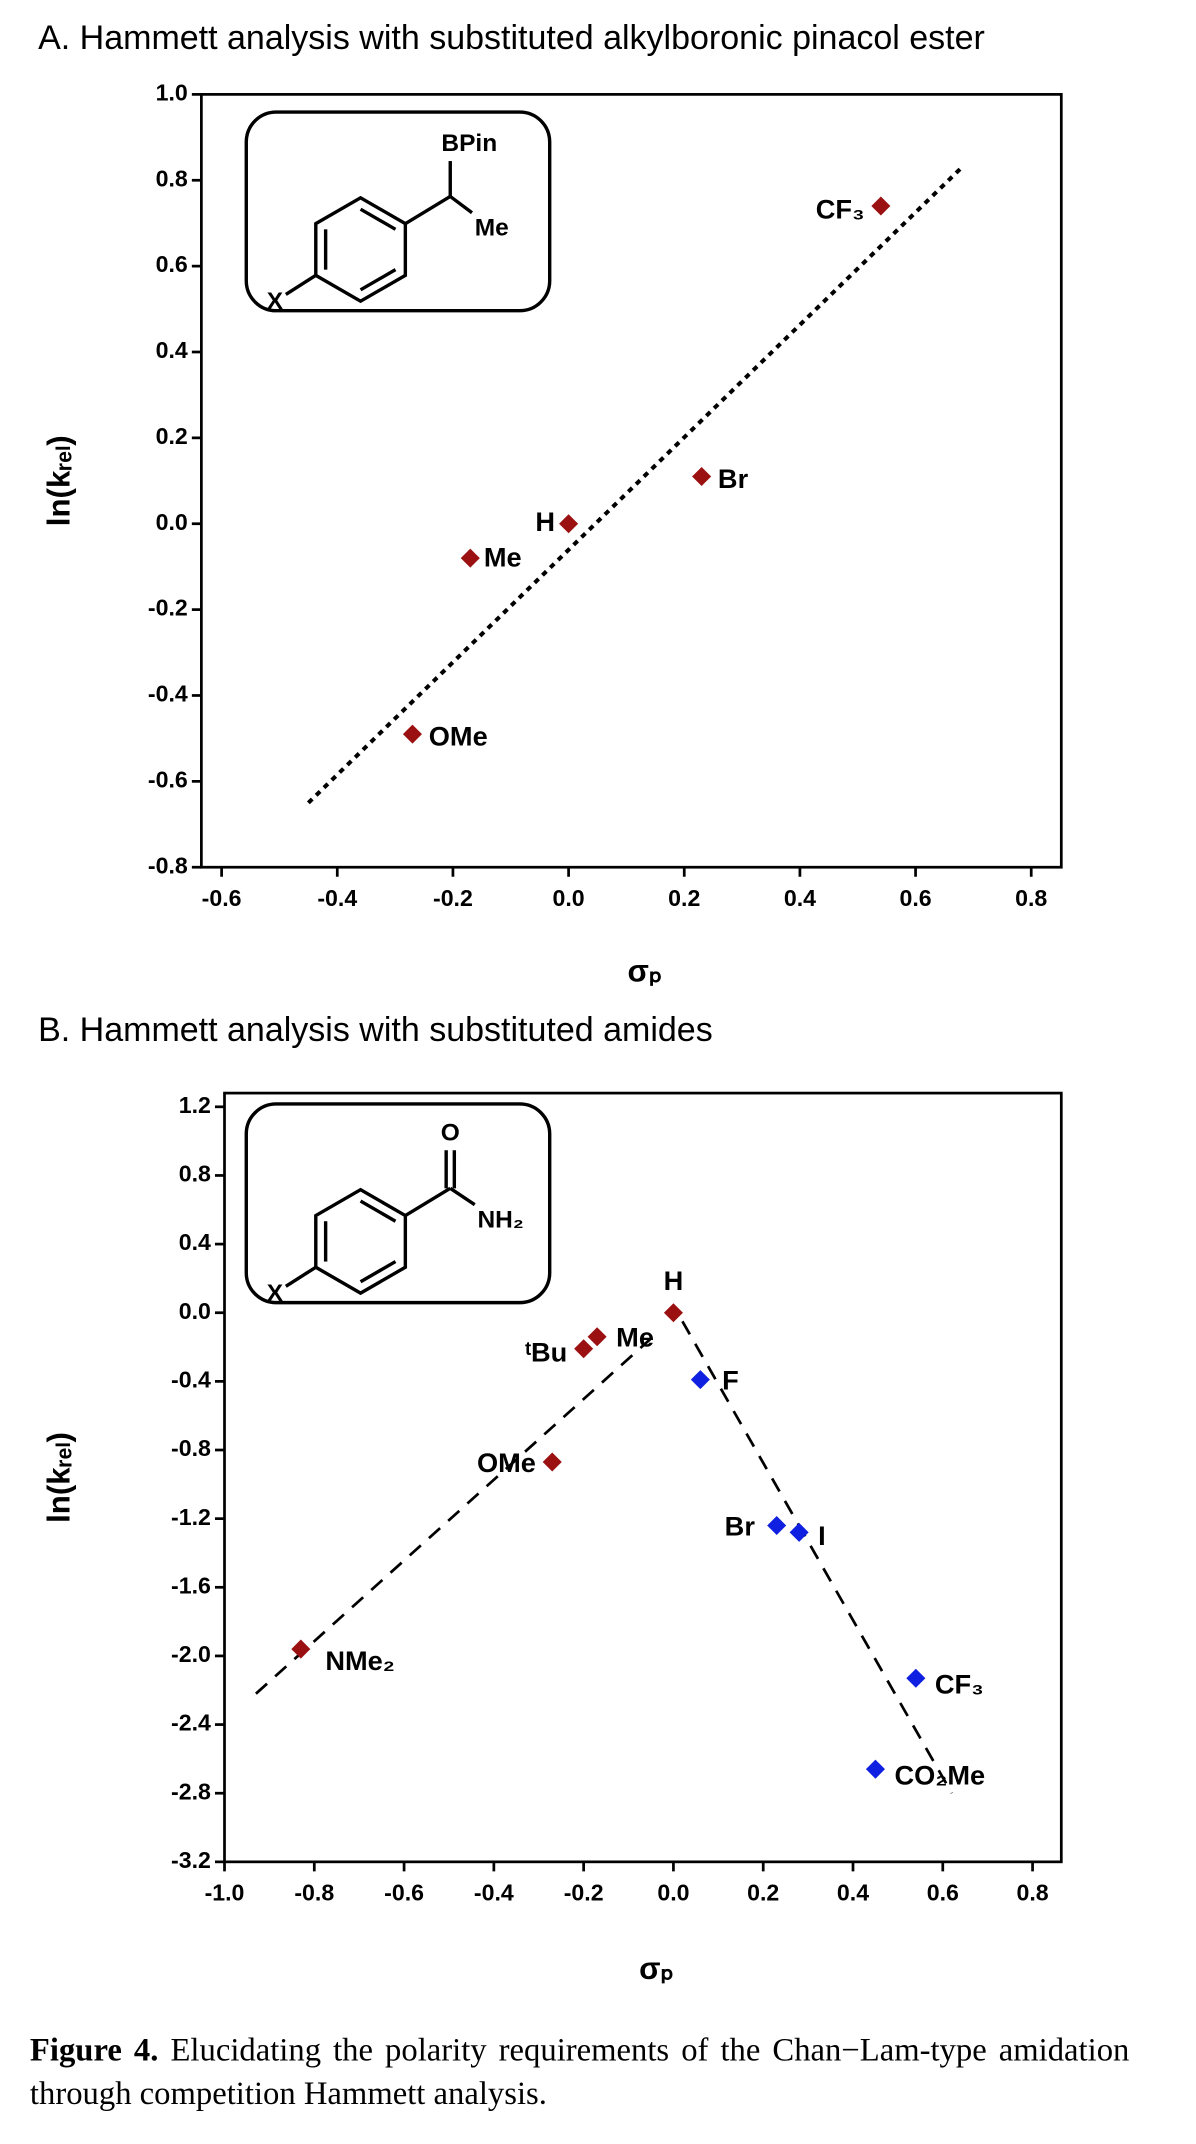  Describe the element at coordinates (822, 1535) in the screenshot. I see `point-label: I` at that location.